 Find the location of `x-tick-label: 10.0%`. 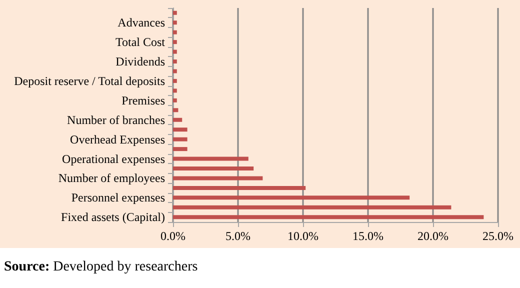

x-tick-label: 10.0% is located at coordinates (303, 236).